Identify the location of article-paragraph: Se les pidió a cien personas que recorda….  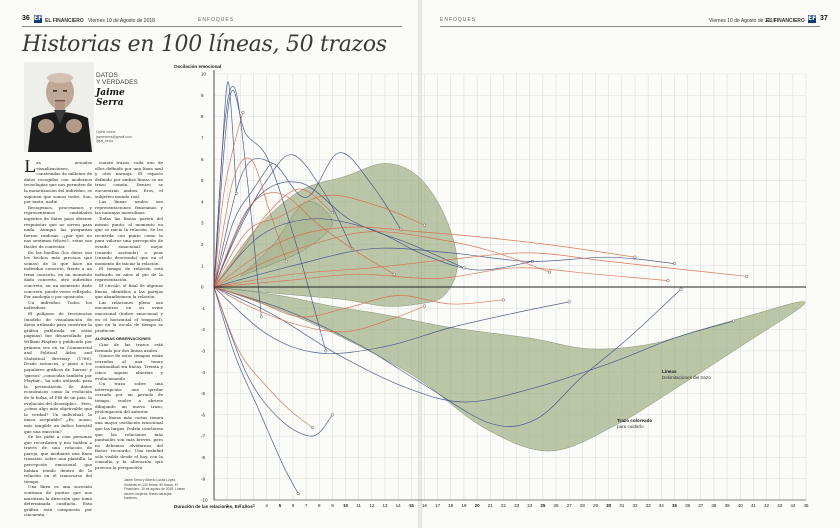
(58, 459).